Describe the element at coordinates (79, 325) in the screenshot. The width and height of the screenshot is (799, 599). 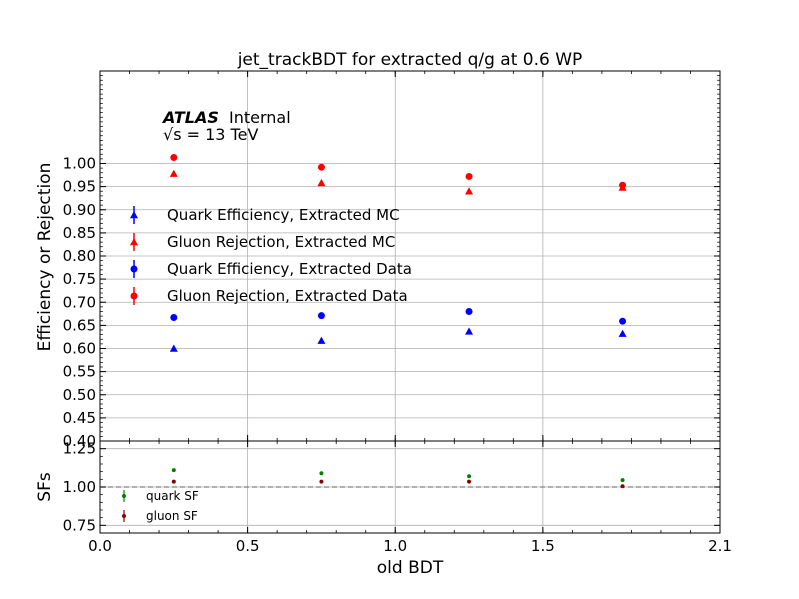
I see `top-y-tick-label: 0.65` at that location.